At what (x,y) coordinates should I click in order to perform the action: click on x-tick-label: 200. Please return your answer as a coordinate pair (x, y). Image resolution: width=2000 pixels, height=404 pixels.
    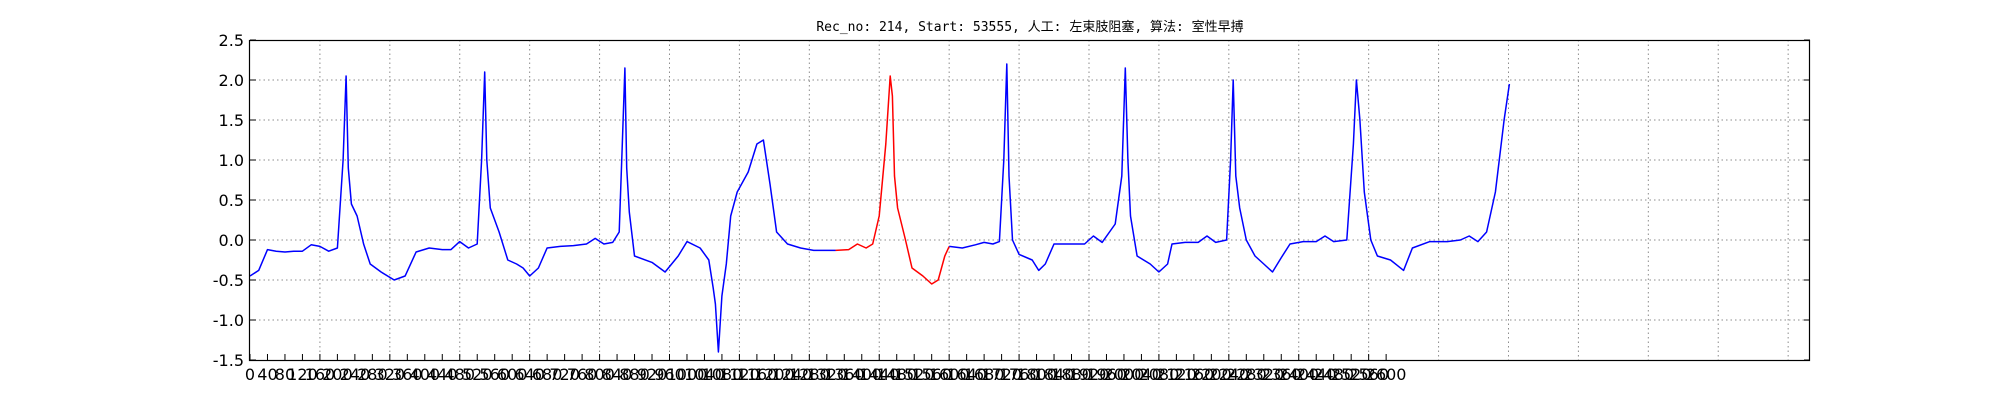
    Looking at the image, I should click on (337, 374).